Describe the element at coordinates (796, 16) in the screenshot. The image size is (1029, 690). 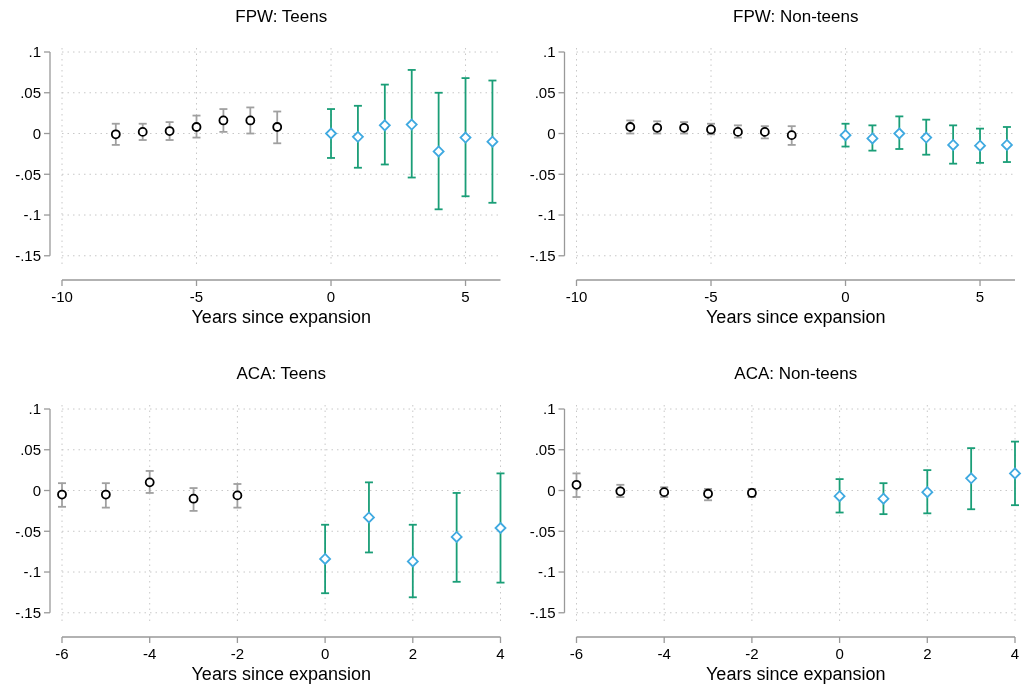
I see `chart-title: FPW: Non-teens` at that location.